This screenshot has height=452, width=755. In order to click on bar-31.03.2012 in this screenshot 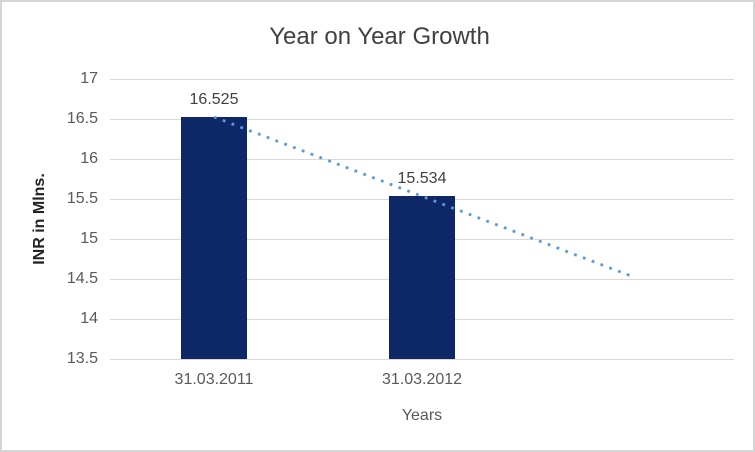, I will do `click(422, 277)`.